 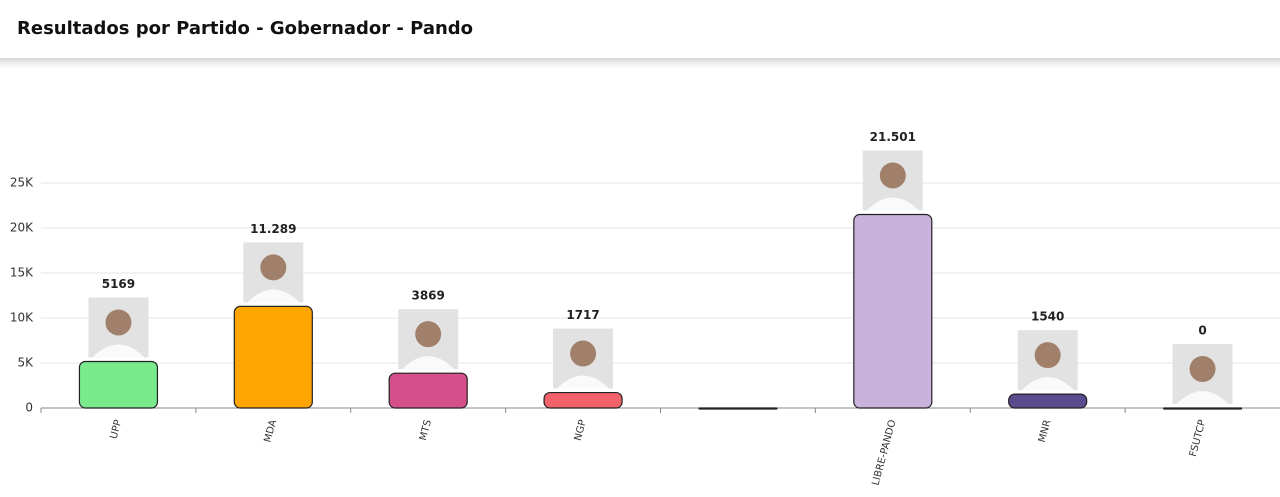 I want to click on x-tick-label: FSUTCP, so click(x=1198, y=438).